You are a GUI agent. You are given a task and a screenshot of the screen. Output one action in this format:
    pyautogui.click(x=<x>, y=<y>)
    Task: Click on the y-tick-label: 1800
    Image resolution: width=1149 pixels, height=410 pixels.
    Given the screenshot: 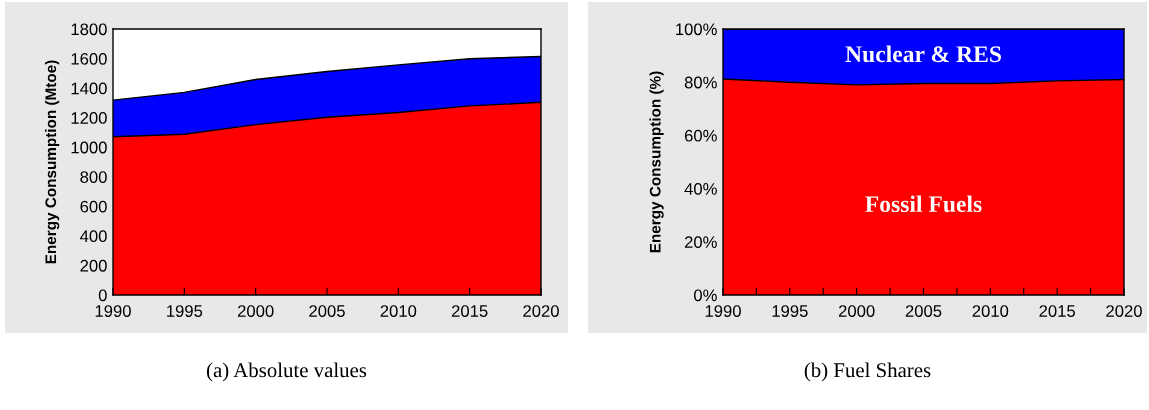 What is the action you would take?
    pyautogui.click(x=89, y=29)
    